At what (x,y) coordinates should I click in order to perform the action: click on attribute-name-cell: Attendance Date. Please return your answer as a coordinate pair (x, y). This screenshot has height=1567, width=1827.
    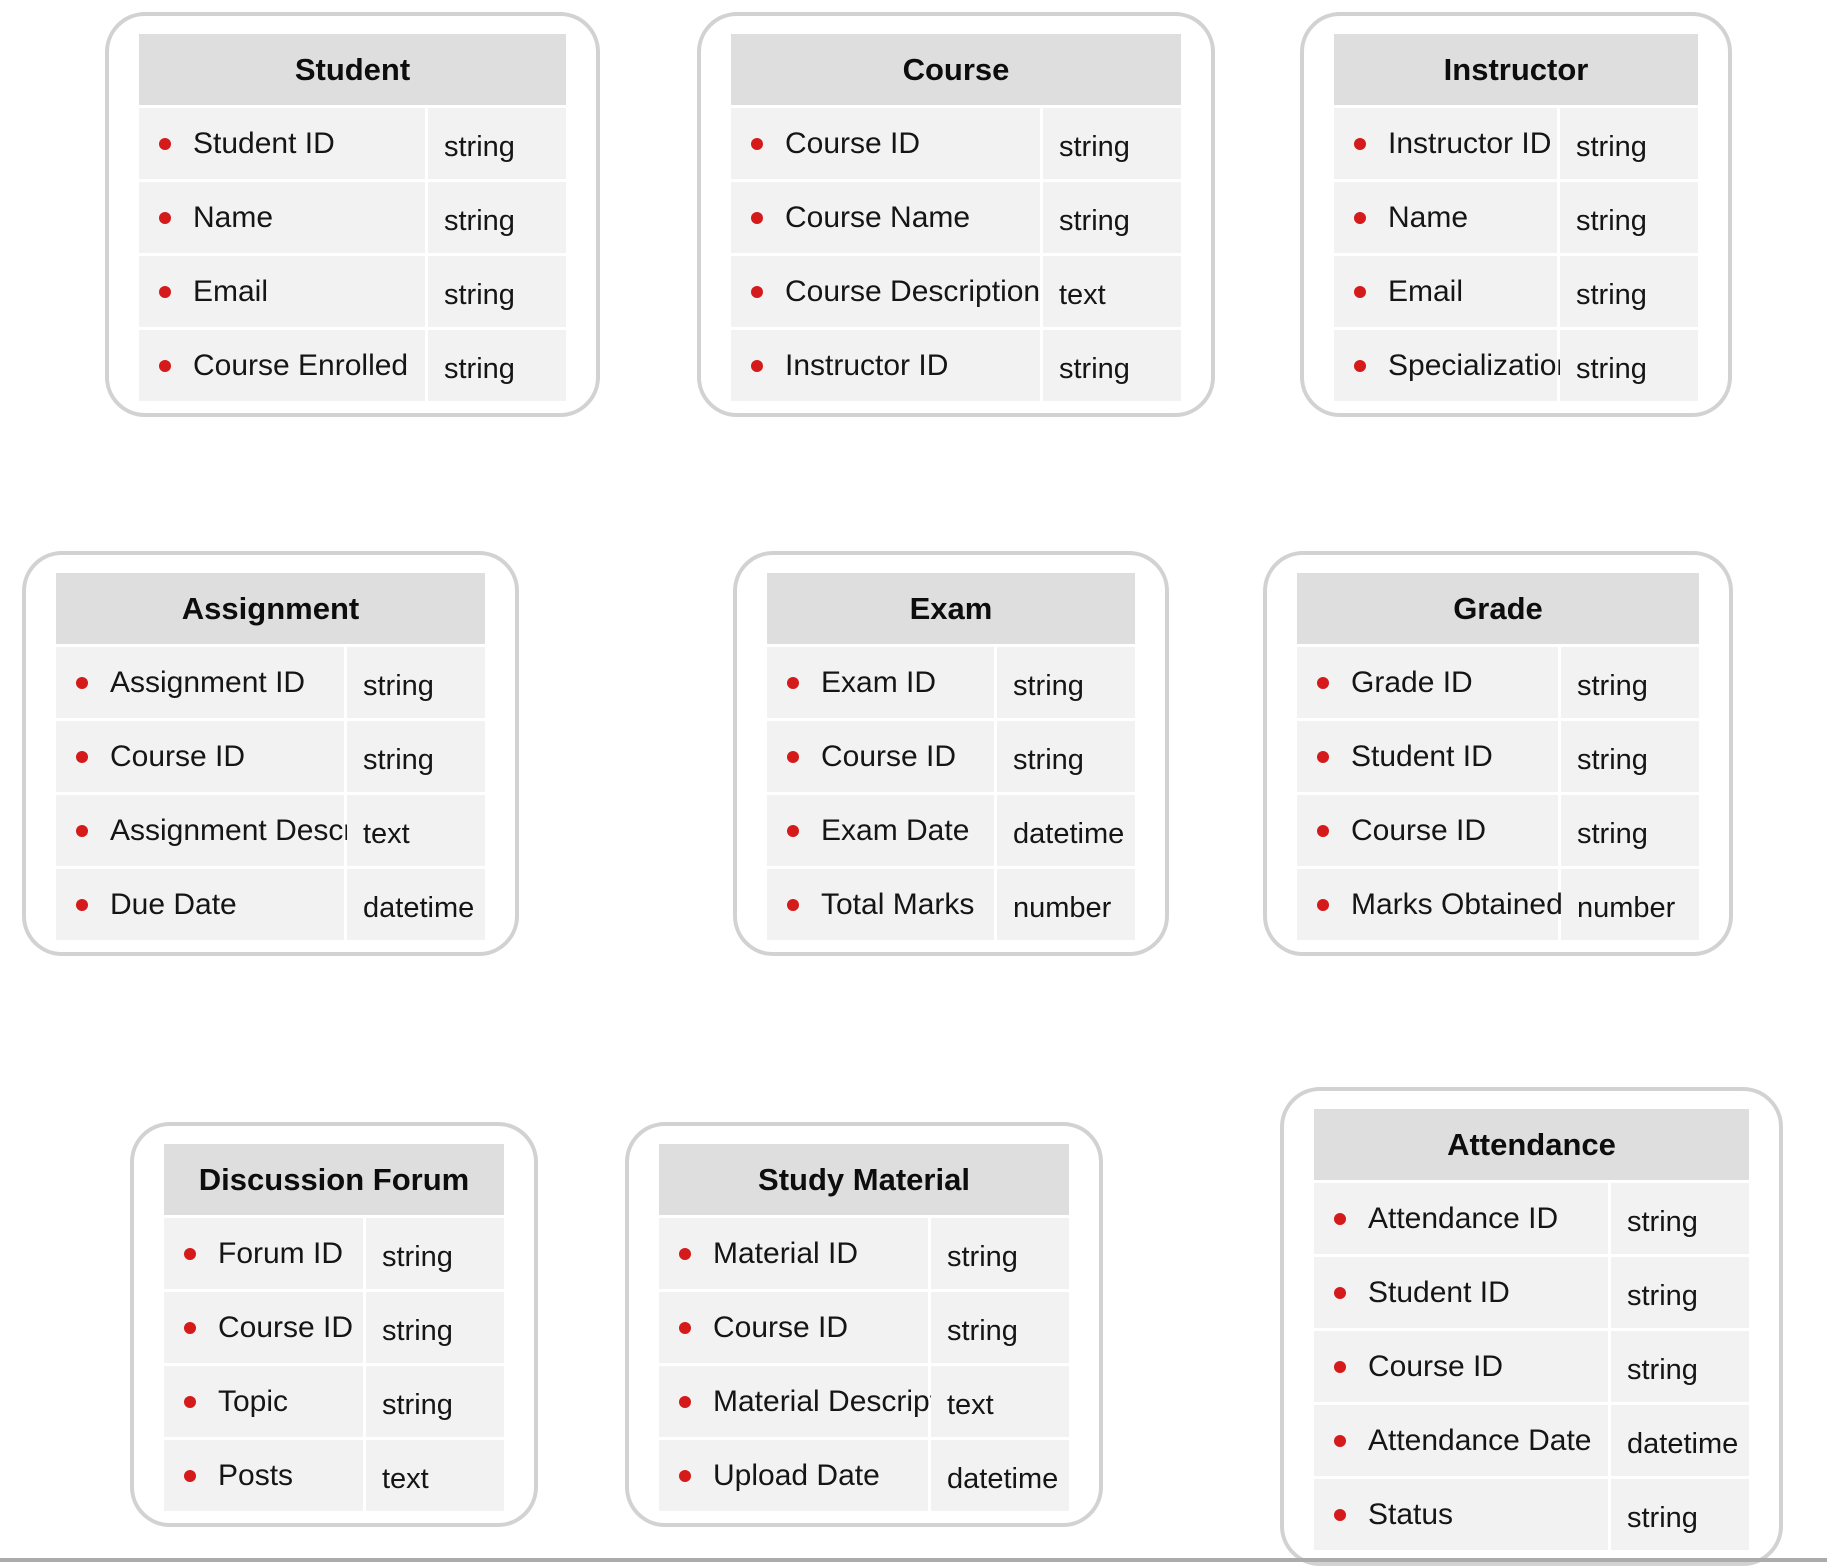
    Looking at the image, I should click on (1461, 1440).